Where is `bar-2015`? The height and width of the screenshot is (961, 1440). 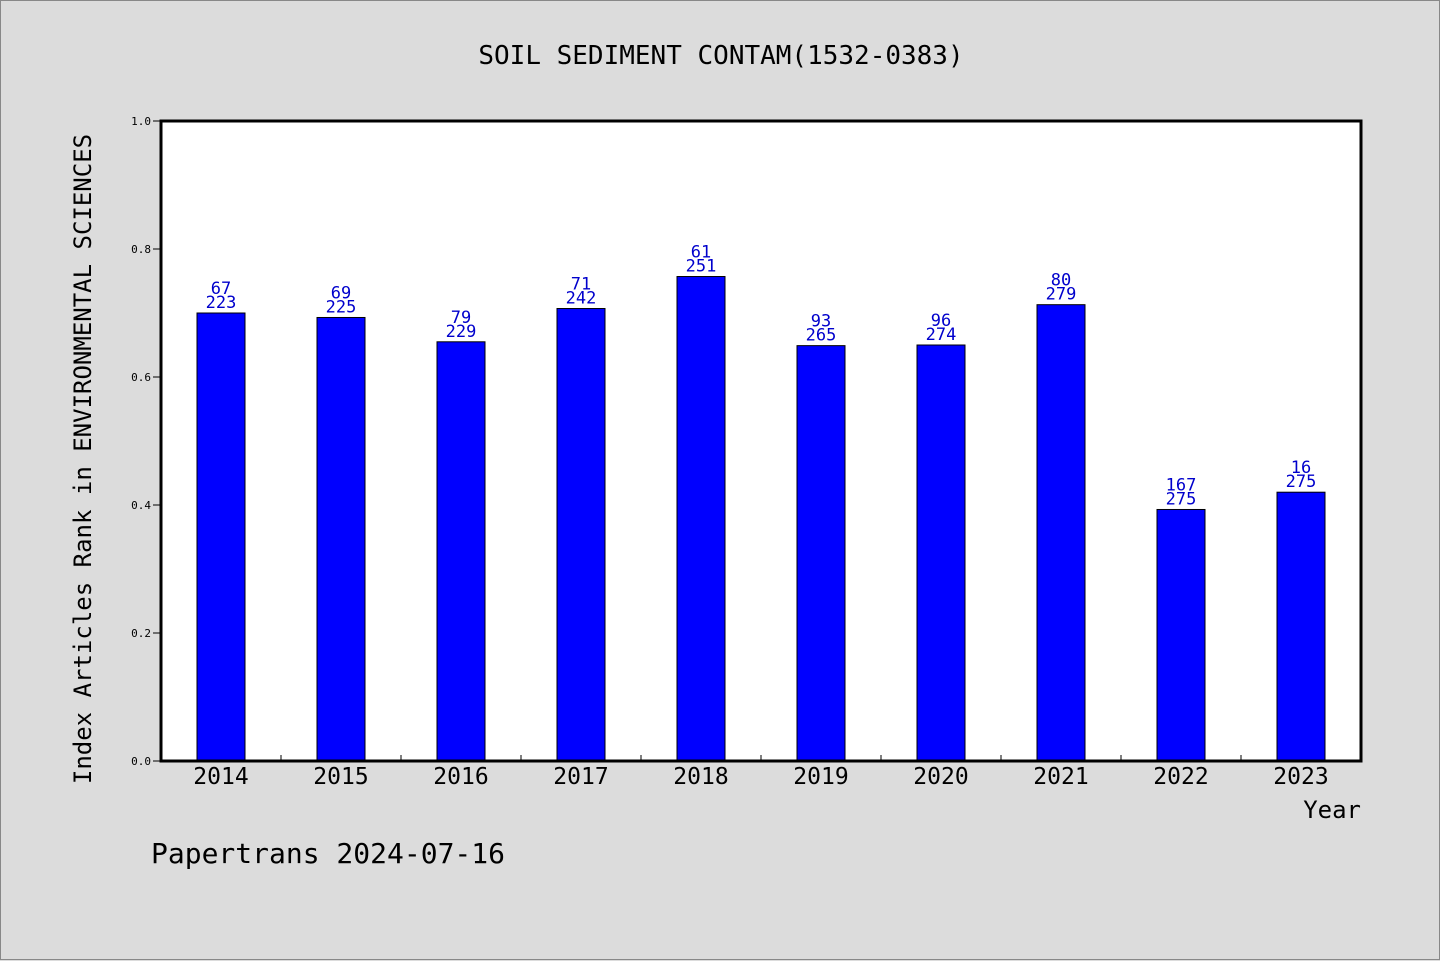
bar-2015 is located at coordinates (341, 539).